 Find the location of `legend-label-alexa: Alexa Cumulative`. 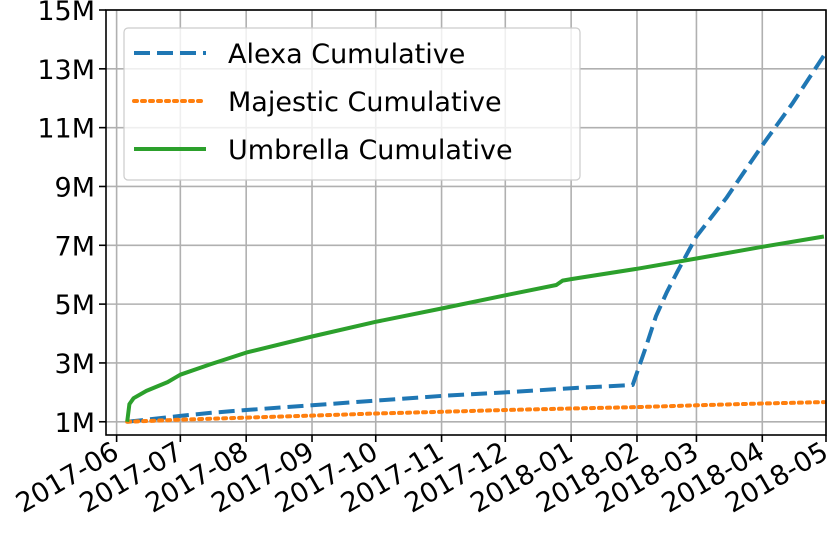

legend-label-alexa: Alexa Cumulative is located at coordinates (346, 54).